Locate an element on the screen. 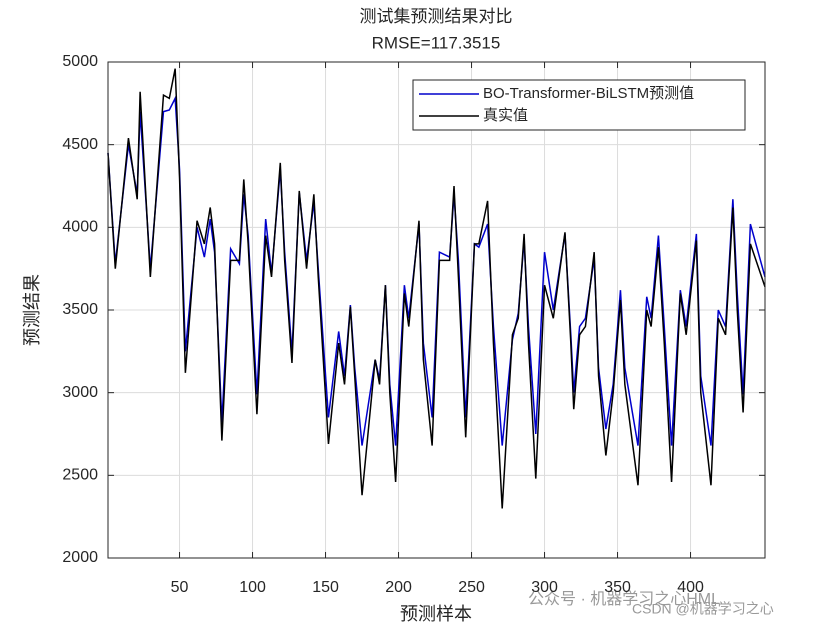 This screenshot has width=840, height=630. x-tick-label: 150 is located at coordinates (325, 587).